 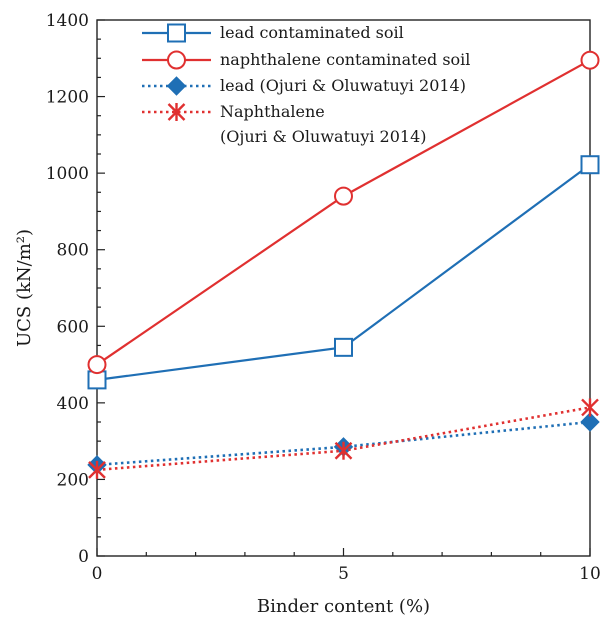 I want to click on legend-entry-1: lead contaminated soil, so click(x=273, y=33).